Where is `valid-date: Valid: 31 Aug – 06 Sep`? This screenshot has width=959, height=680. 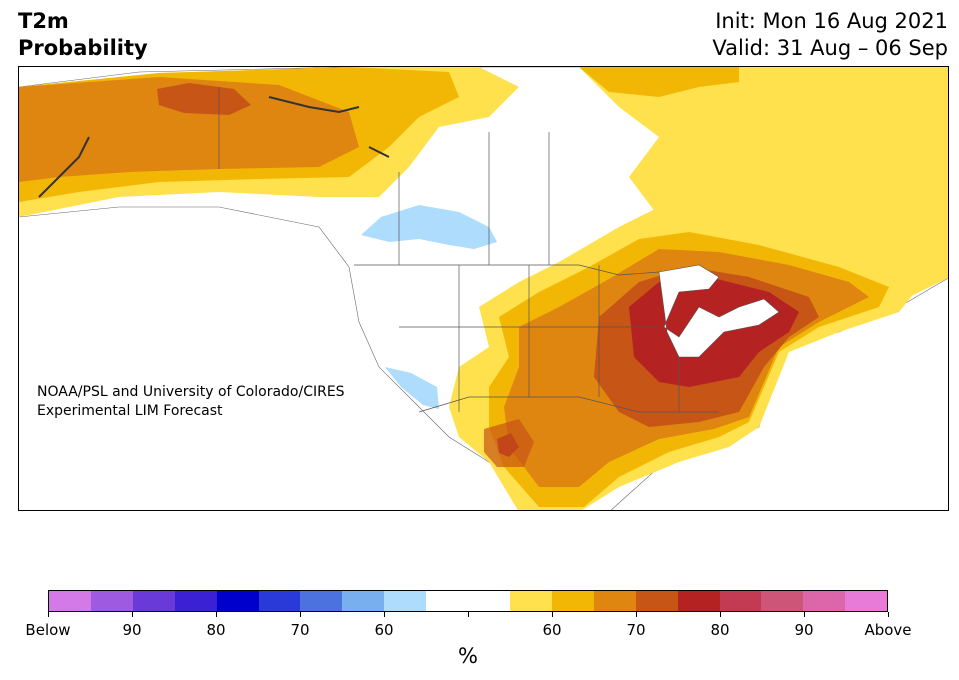 valid-date: Valid: 31 Aug – 06 Sep is located at coordinates (830, 48).